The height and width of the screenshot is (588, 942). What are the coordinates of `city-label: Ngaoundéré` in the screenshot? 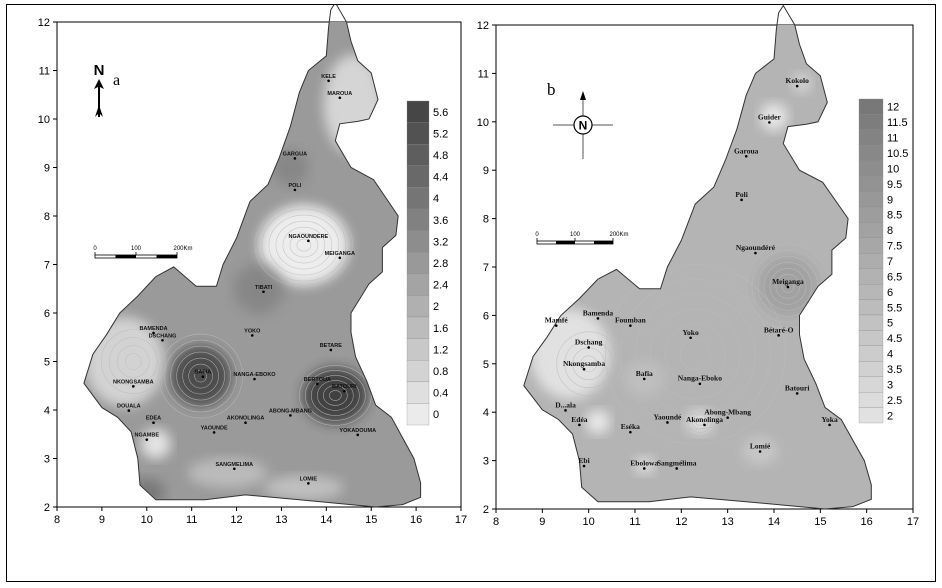 It's located at (756, 247).